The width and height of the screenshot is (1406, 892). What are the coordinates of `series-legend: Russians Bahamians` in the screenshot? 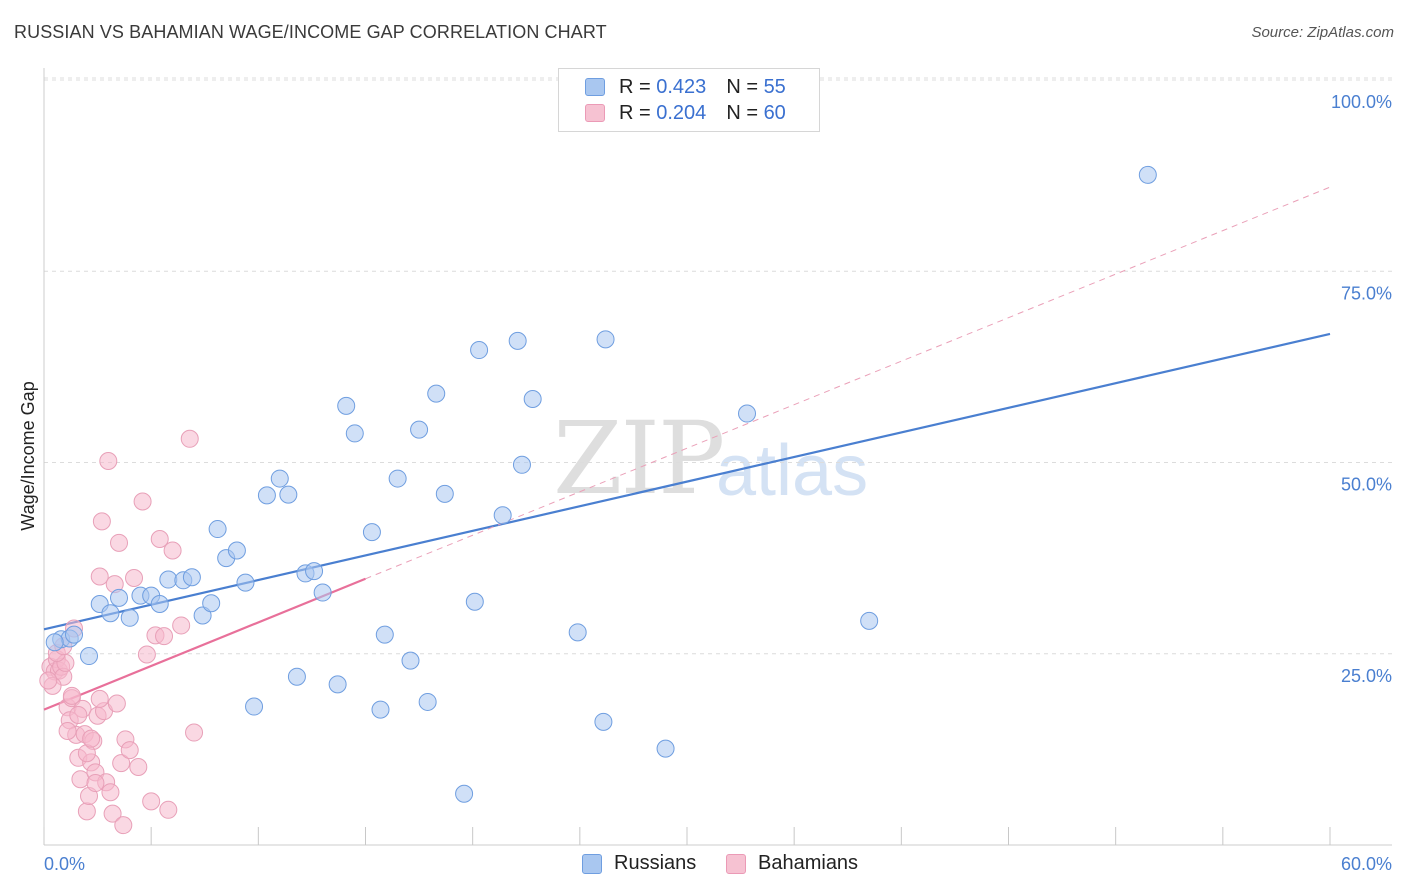 It's located at (703, 864).